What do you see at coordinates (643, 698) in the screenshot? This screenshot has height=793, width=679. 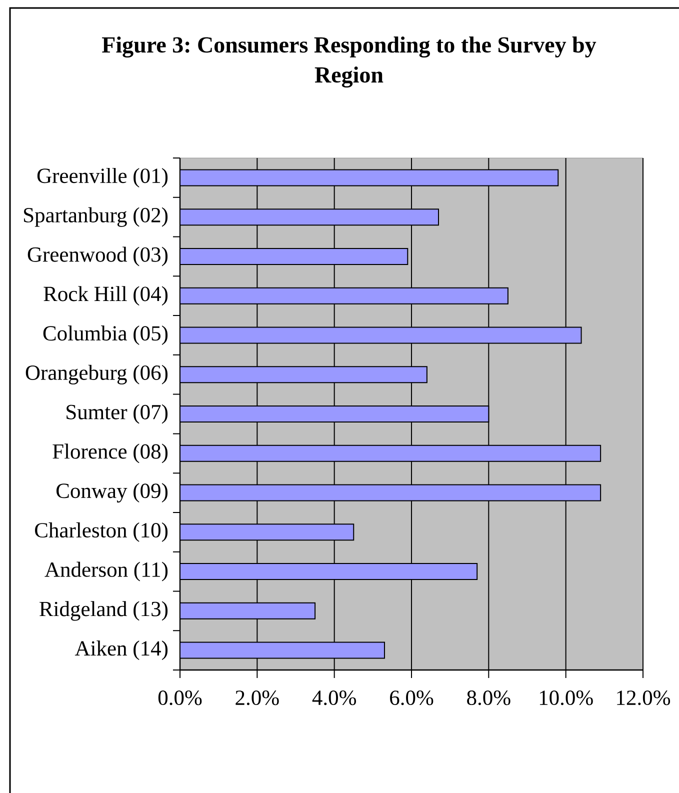 I see `x-tick-label: 12.0%` at bounding box center [643, 698].